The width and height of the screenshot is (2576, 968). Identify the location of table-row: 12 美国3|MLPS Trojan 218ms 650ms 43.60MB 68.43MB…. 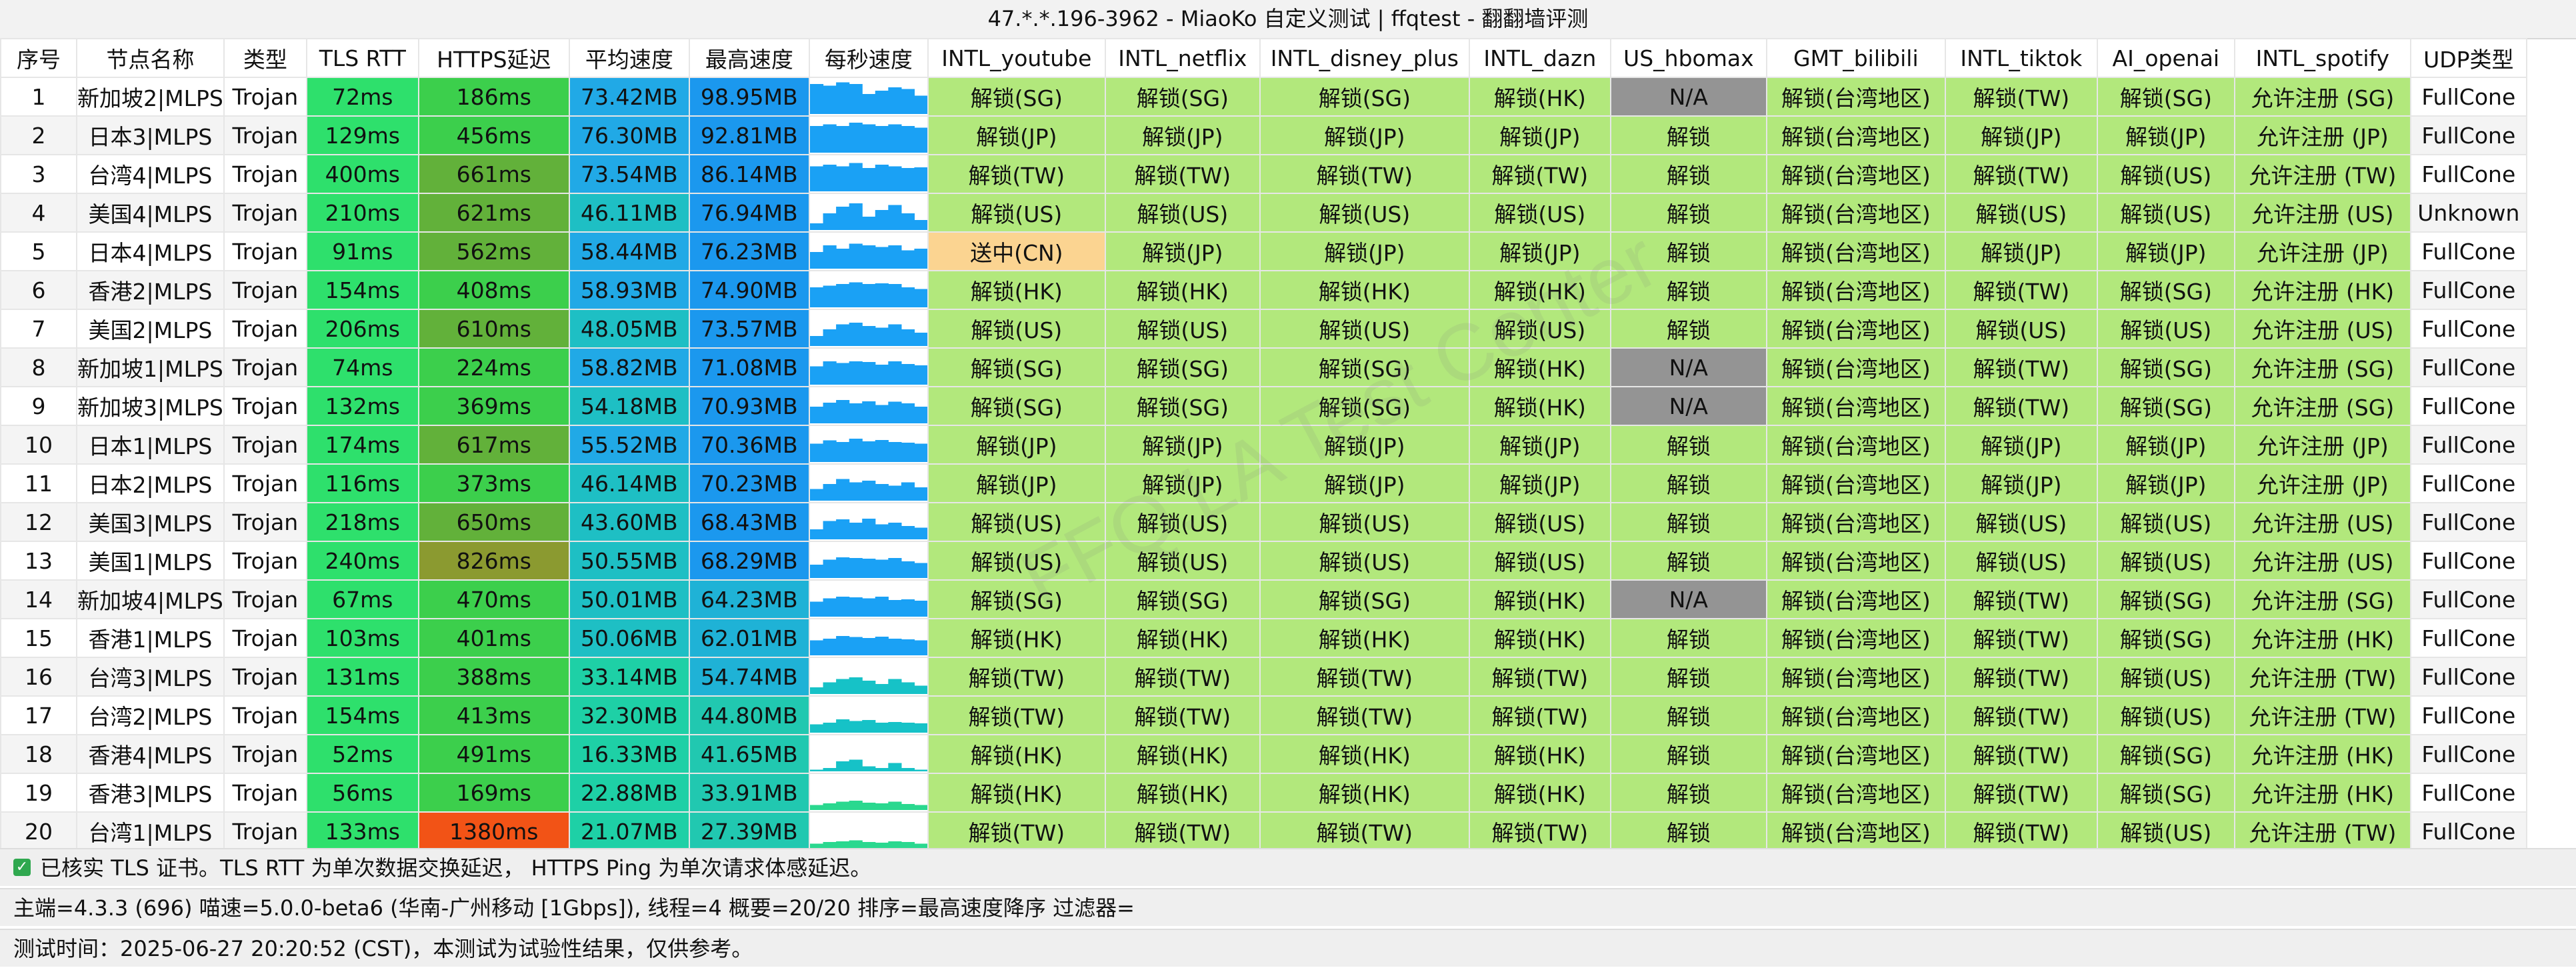
(1263, 522).